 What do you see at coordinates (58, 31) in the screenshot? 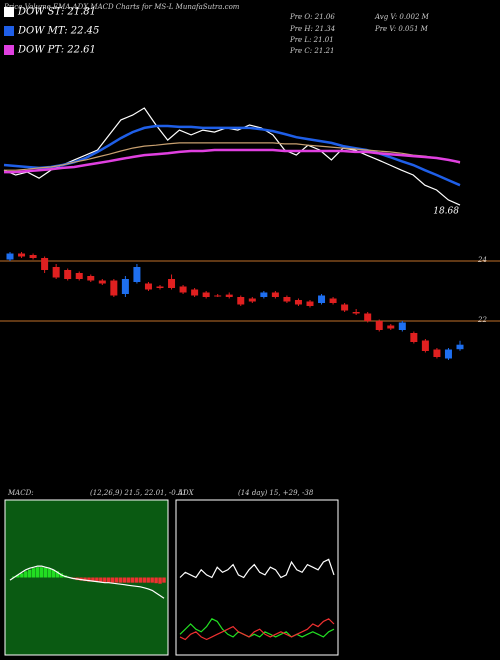
I see `legend-label: DOW MT: 22.45` at bounding box center [58, 31].